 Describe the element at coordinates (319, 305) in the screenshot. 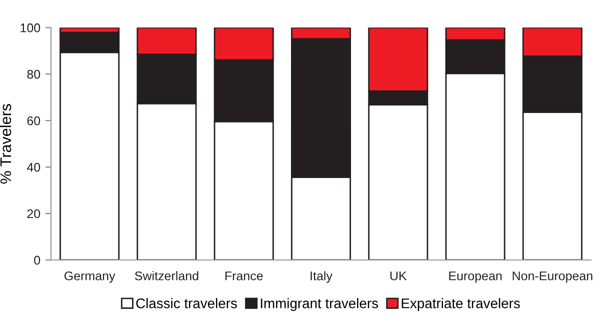

I see `legend-label: Immigrant travelers` at that location.